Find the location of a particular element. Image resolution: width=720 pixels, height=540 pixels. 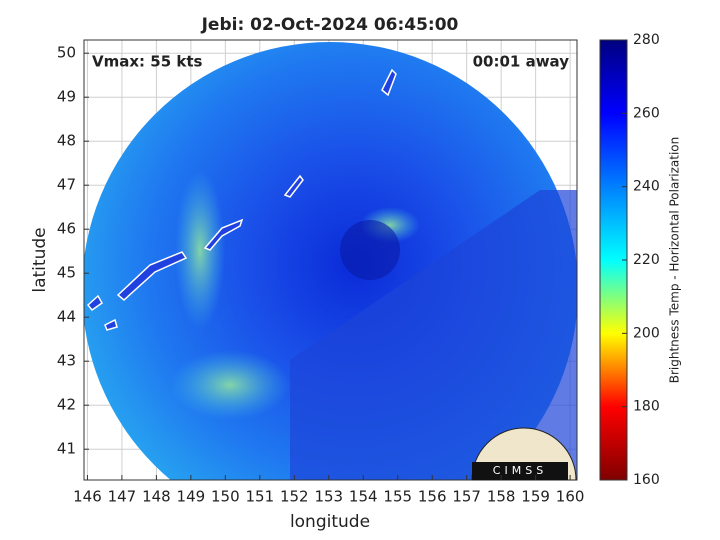

chart-title: Jebi: 02-Oct-2024 06:45:00 is located at coordinates (330, 25).